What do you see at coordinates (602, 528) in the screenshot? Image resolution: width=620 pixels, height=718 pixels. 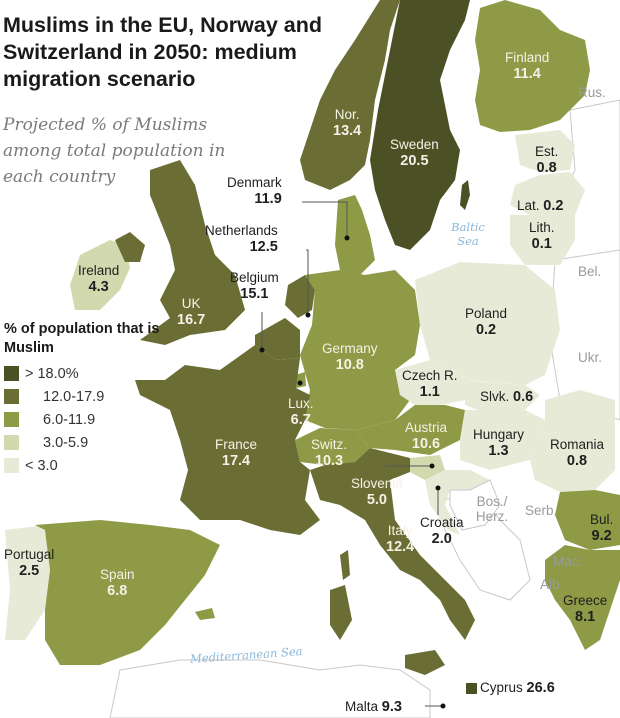 I see `label-bulgaria: Bul. 9.2` at bounding box center [602, 528].